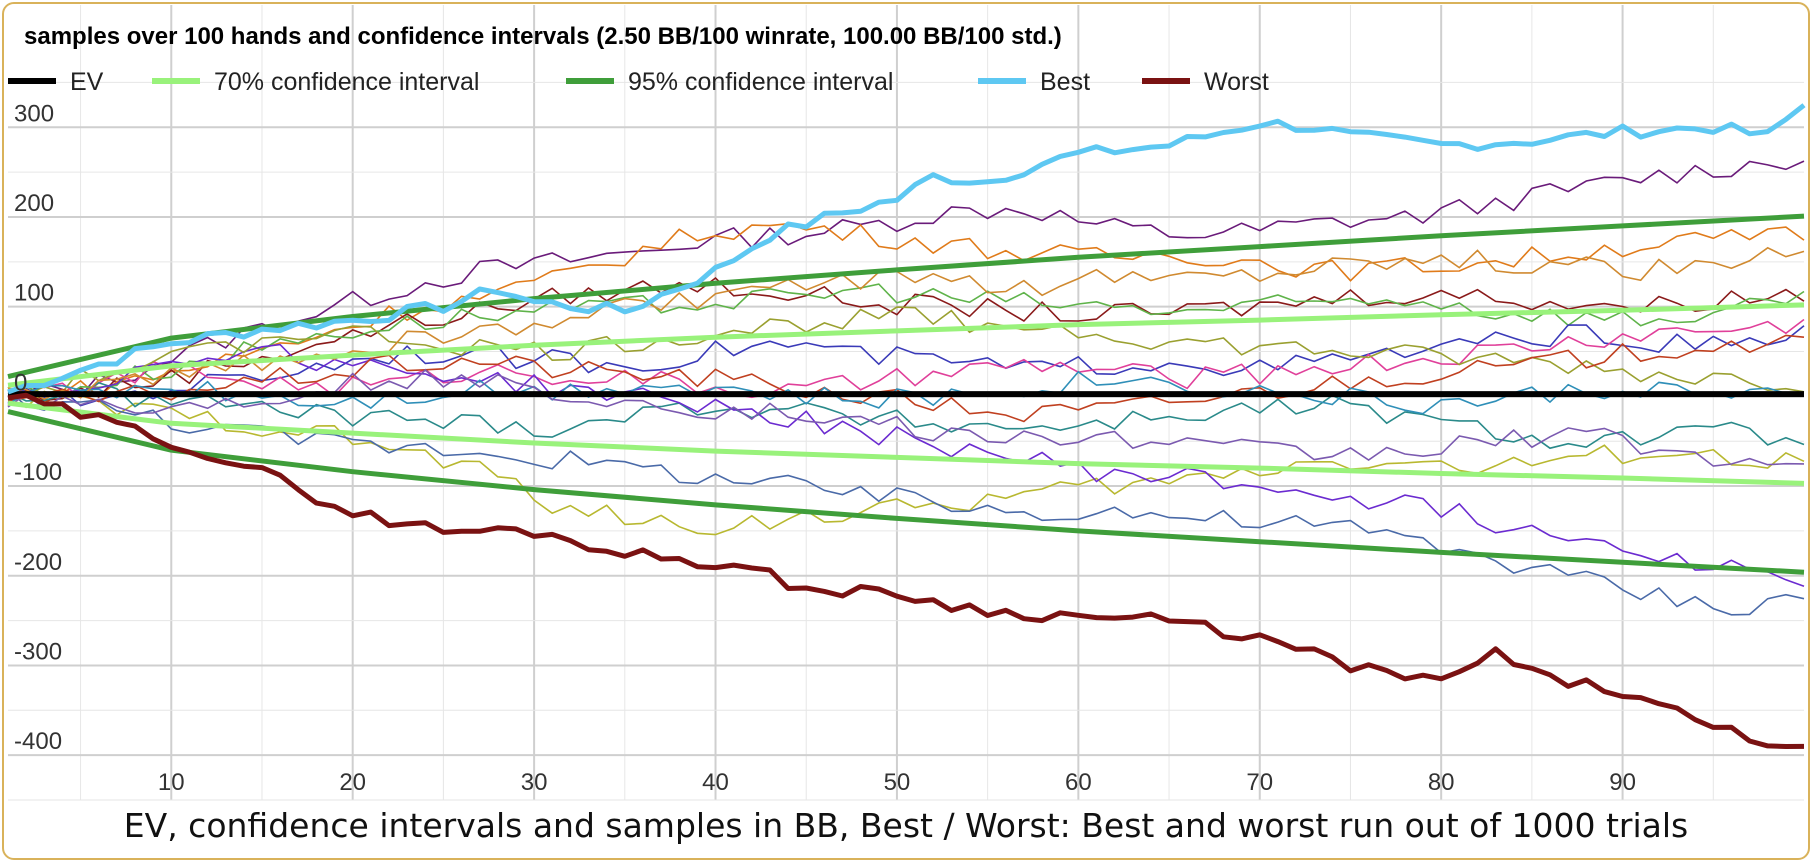 This screenshot has width=1812, height=862. What do you see at coordinates (715, 782) in the screenshot?
I see `x-tick-label: 40` at bounding box center [715, 782].